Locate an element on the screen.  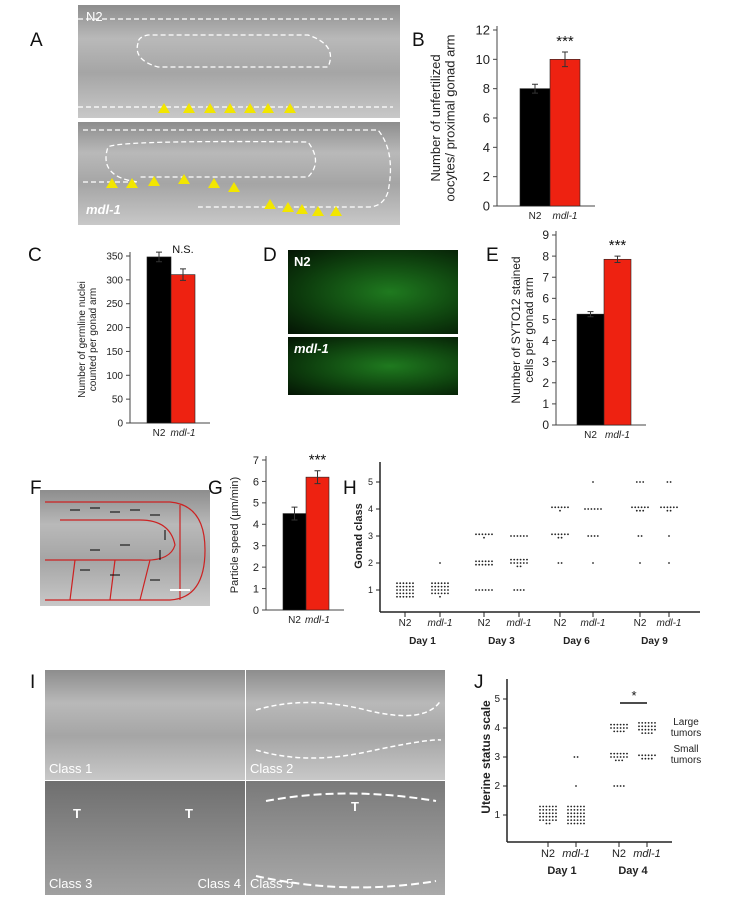
micrograph-particle-flow is located at coordinates (125, 548).